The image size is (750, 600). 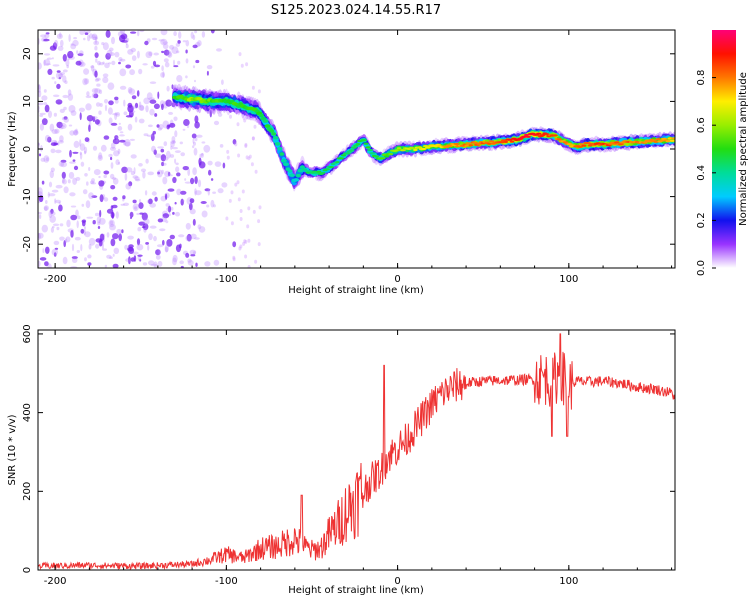 I want to click on spectrogram-x-axis-label: Height of straight line (km), so click(x=356, y=290).